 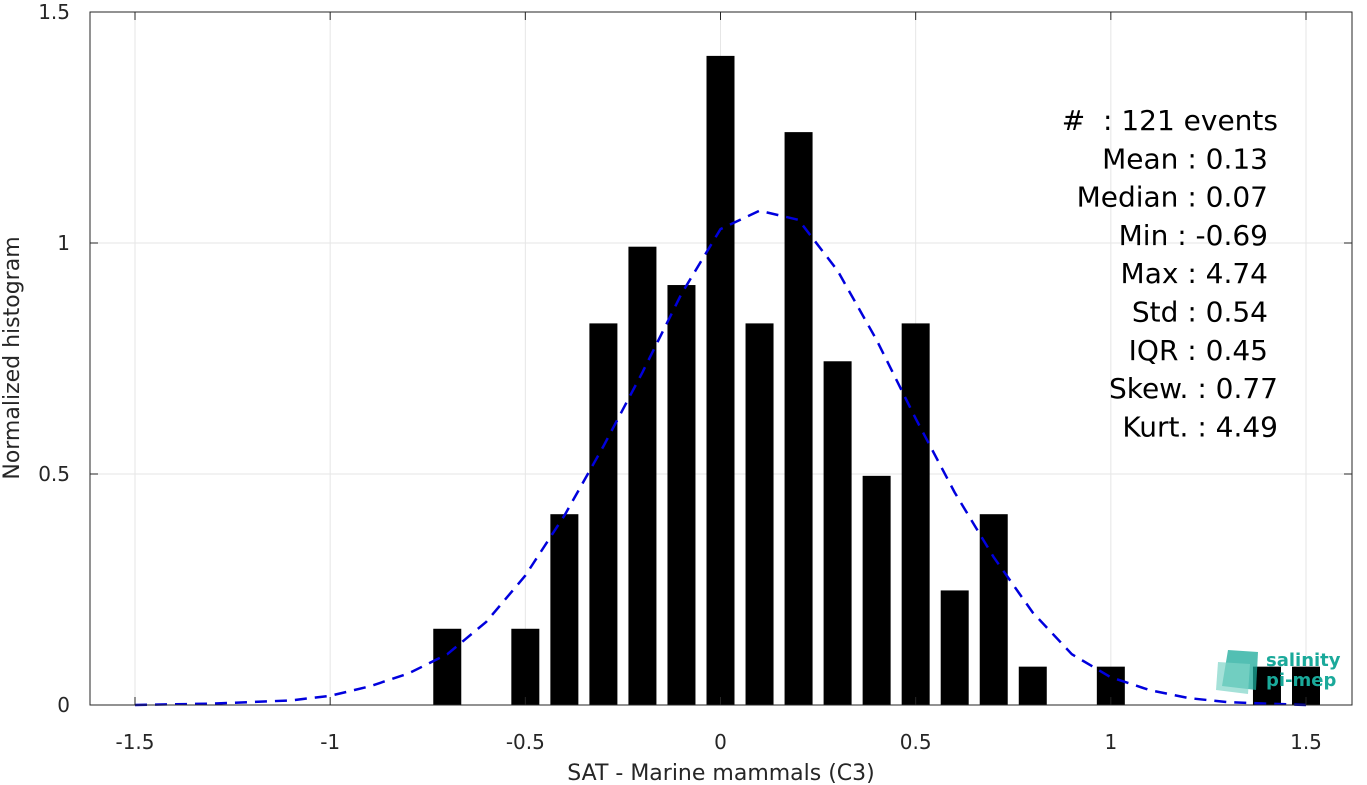 What do you see at coordinates (54, 12) in the screenshot?
I see `y-tick-label: 1.5` at bounding box center [54, 12].